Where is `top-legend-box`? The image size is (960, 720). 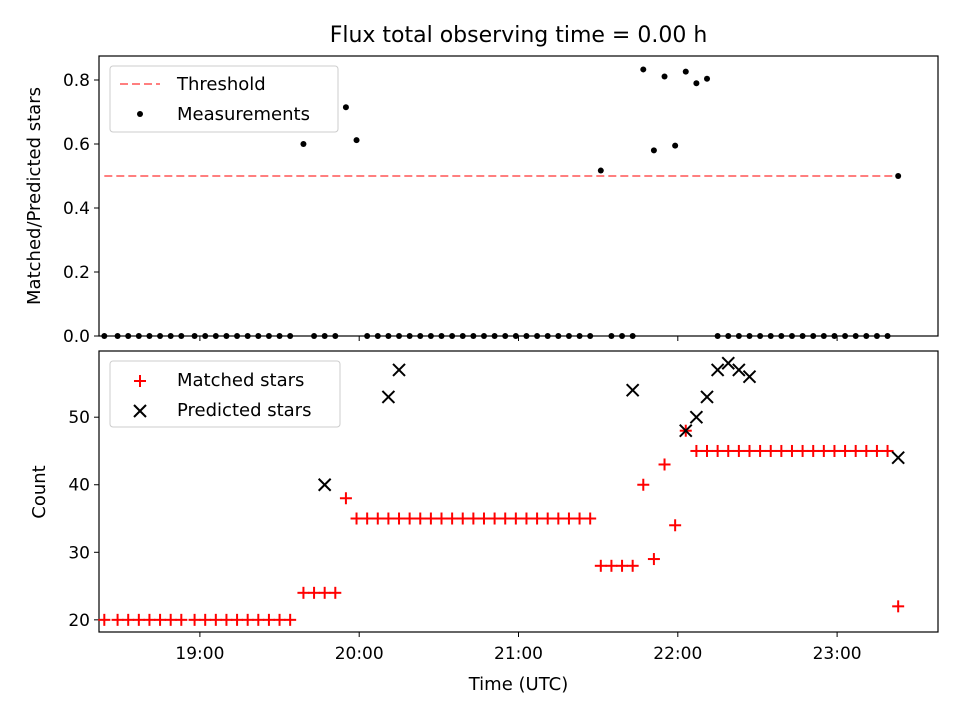
top-legend-box is located at coordinates (224, 99).